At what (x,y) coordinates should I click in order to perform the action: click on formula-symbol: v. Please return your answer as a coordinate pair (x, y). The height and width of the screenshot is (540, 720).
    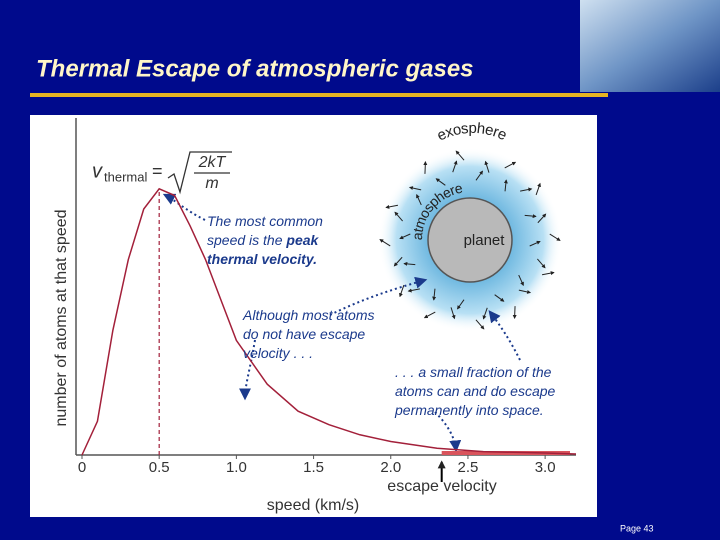
    Looking at the image, I should click on (97, 171).